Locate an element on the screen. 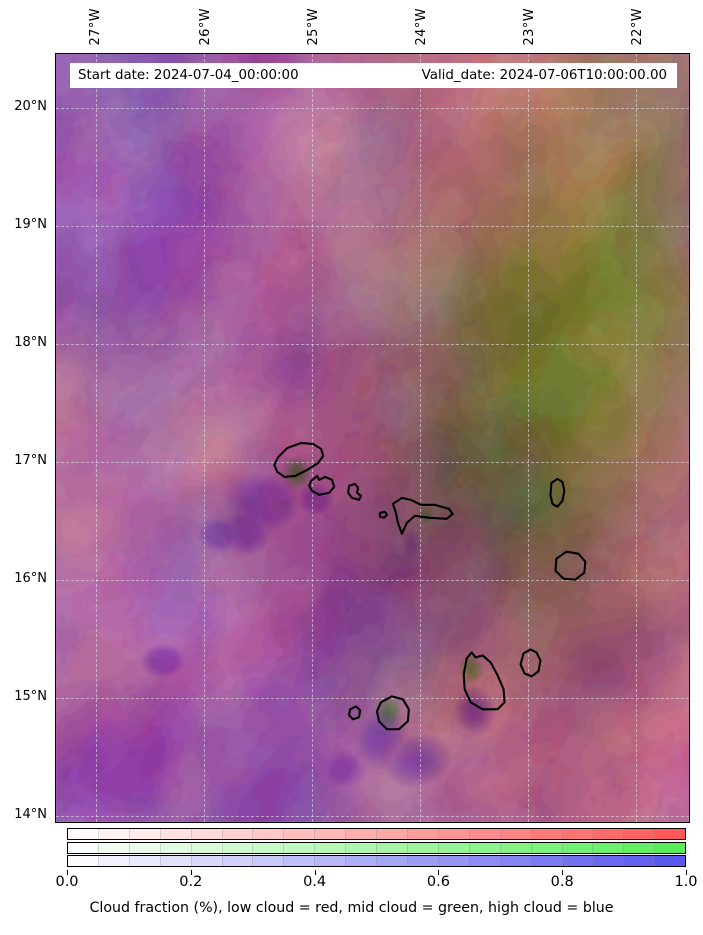 This screenshot has width=703, height=935. x-tick-label: 23°W is located at coordinates (529, 27).